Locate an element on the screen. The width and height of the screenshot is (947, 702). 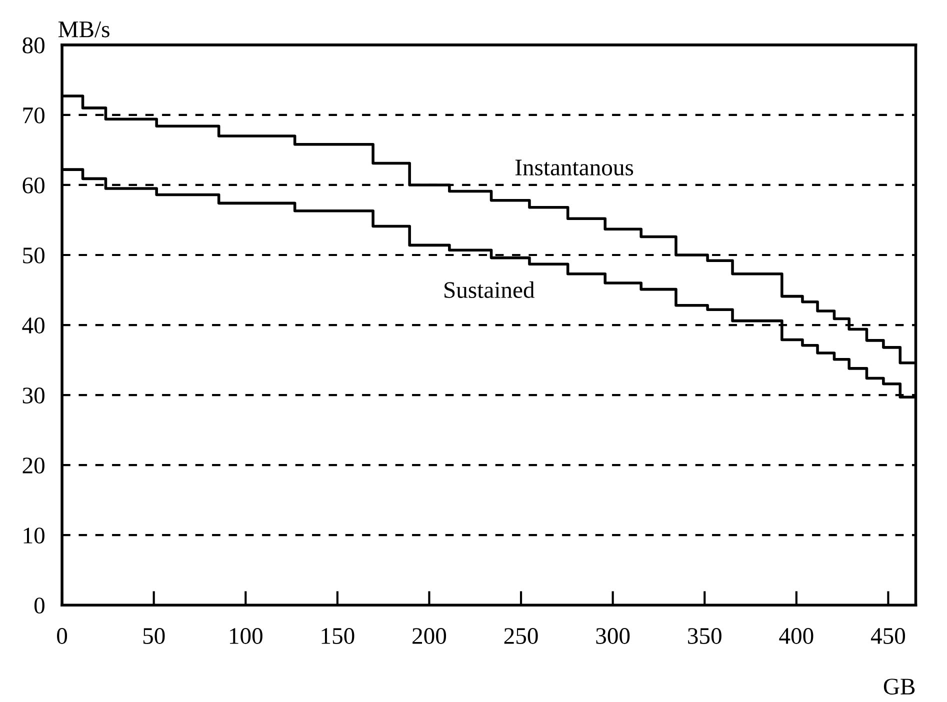
y-tick-label: 10 is located at coordinates (34, 536).